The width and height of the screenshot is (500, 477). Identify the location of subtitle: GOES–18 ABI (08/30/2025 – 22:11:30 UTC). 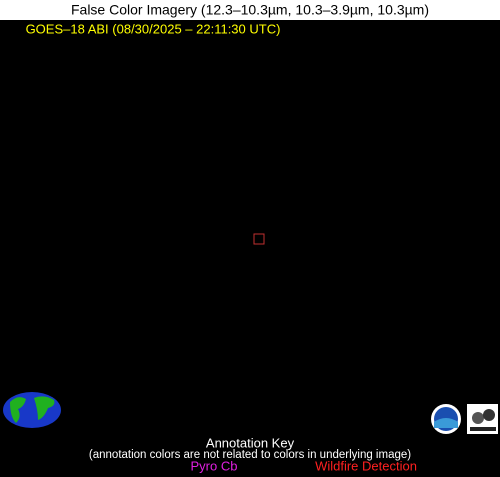
(153, 28).